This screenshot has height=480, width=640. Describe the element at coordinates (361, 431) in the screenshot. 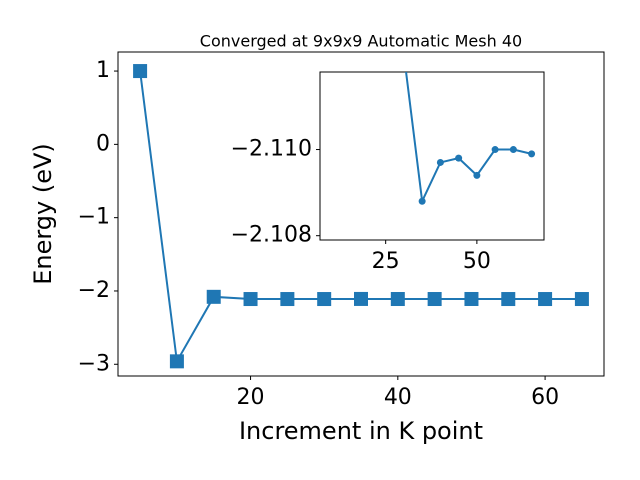

I see `x-axis-label: Increment in K point` at that location.